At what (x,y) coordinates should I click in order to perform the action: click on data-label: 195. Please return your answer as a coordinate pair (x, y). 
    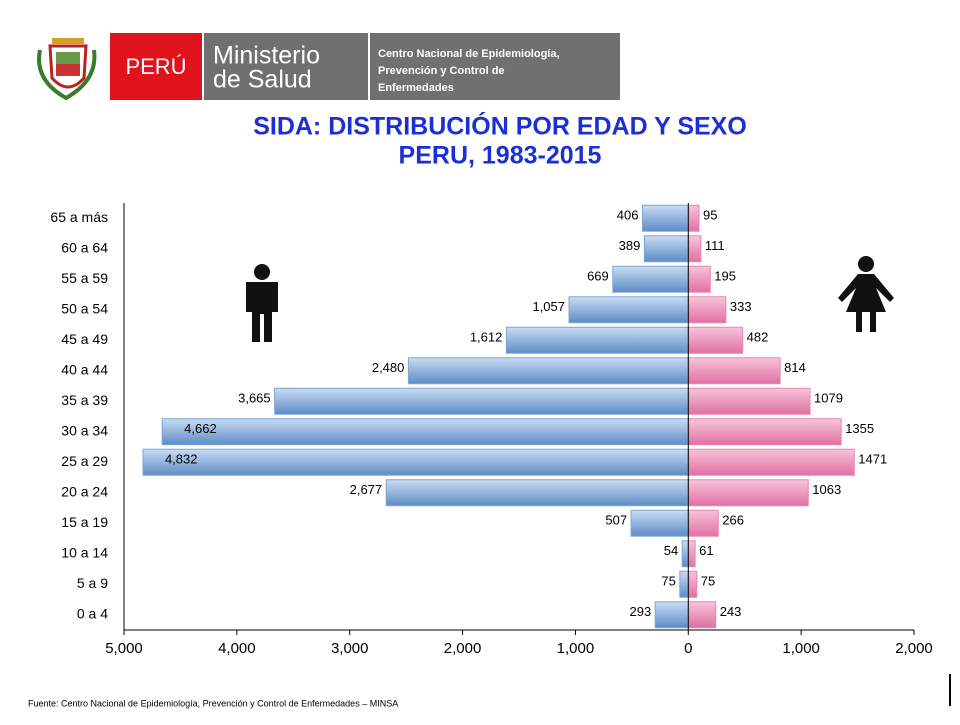
    Looking at the image, I should click on (725, 276).